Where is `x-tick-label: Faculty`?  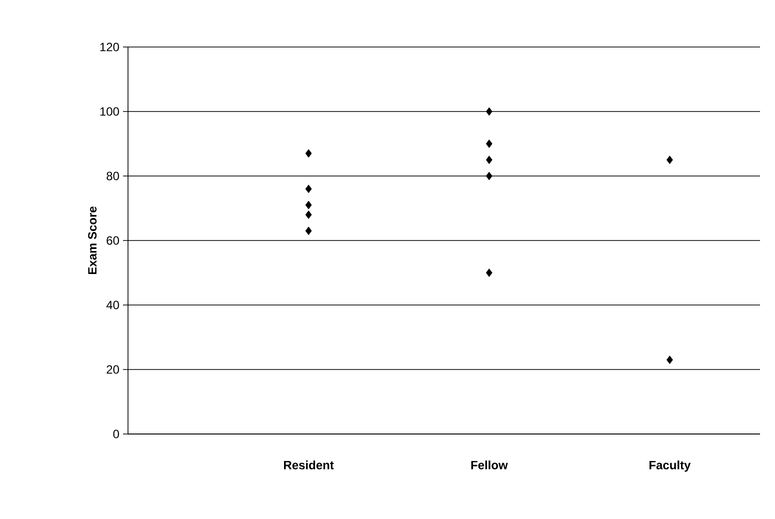 x-tick-label: Faculty is located at coordinates (670, 466).